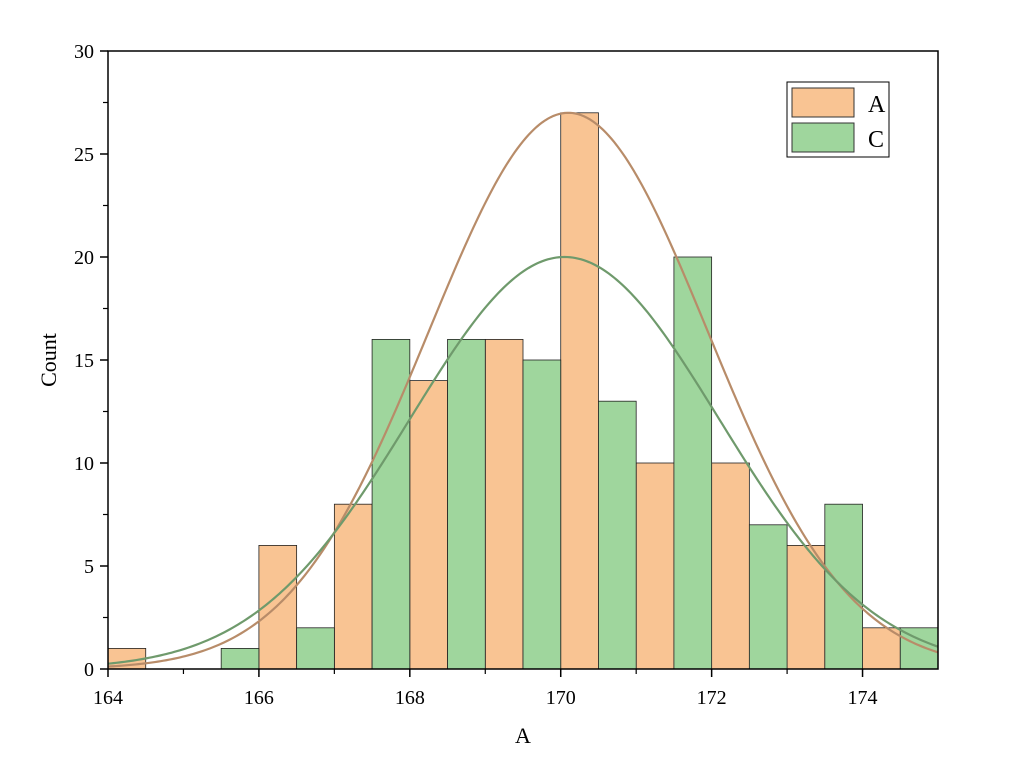 Image resolution: width=1014 pixels, height=770 pixels. I want to click on x-tick-label: 172, so click(712, 698).